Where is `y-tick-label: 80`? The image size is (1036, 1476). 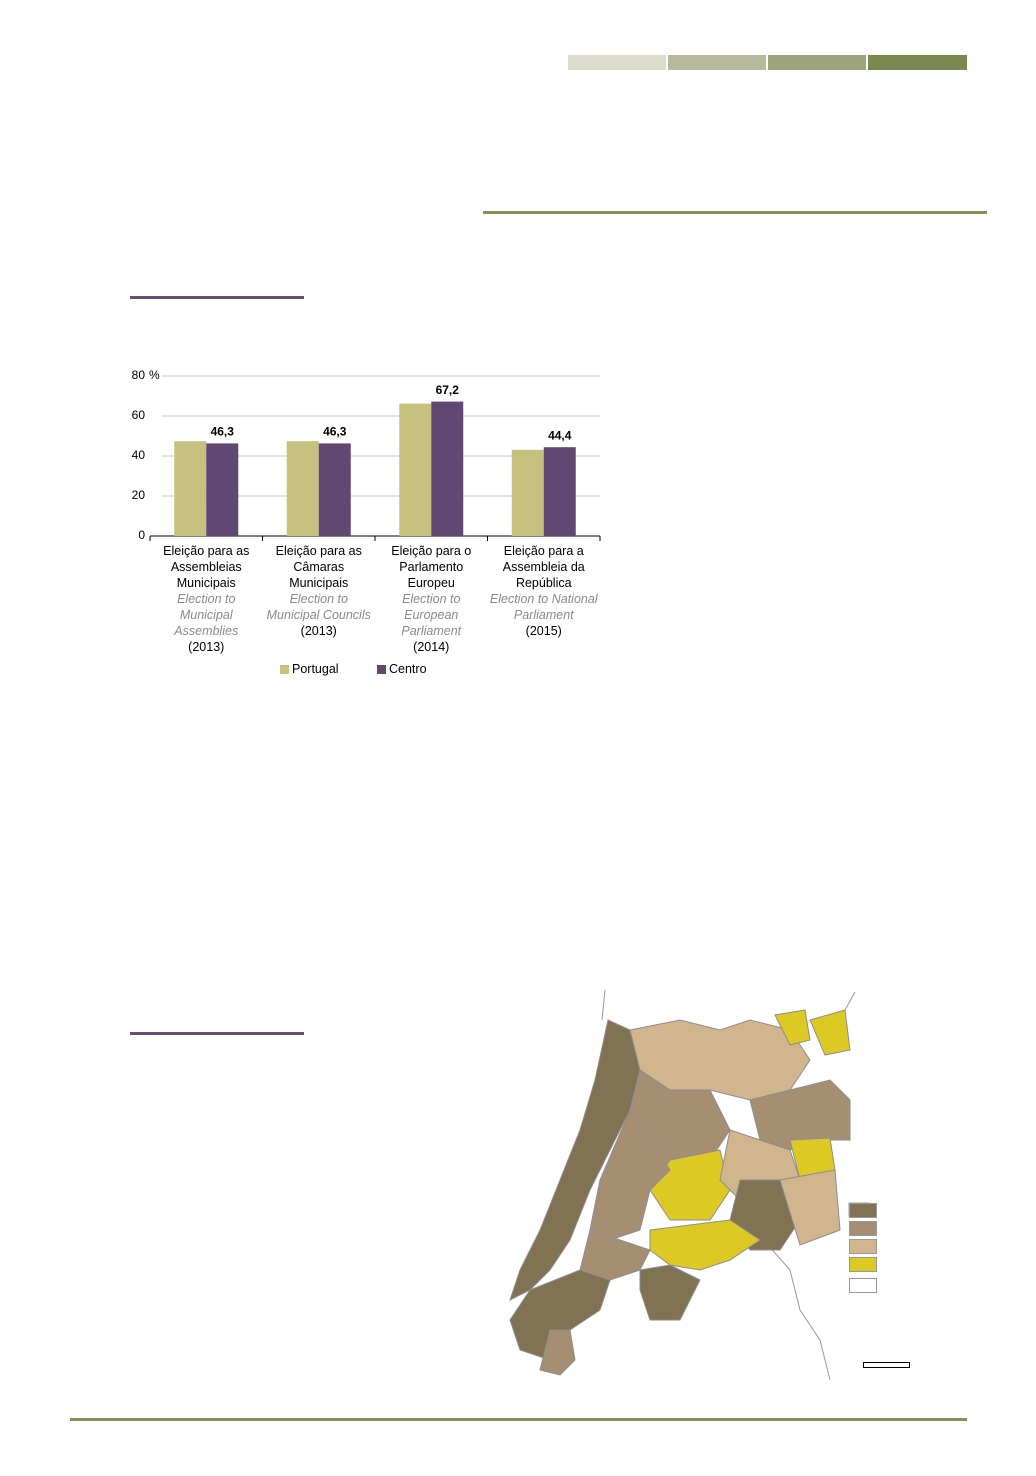
y-tick-label: 80 is located at coordinates (139, 375).